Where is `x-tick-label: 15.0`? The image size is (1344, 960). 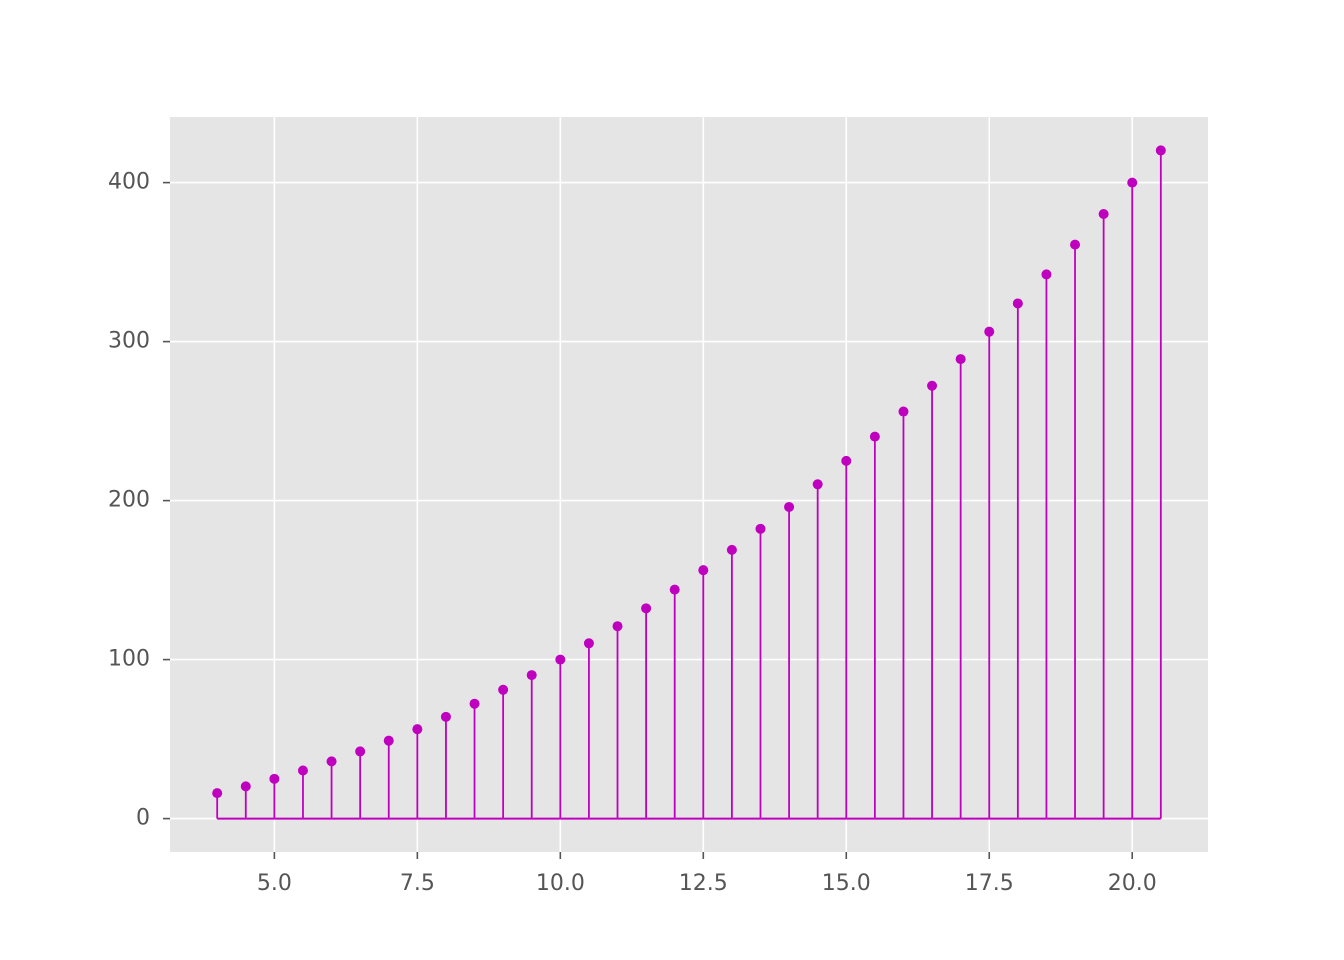
x-tick-label: 15.0 is located at coordinates (846, 883).